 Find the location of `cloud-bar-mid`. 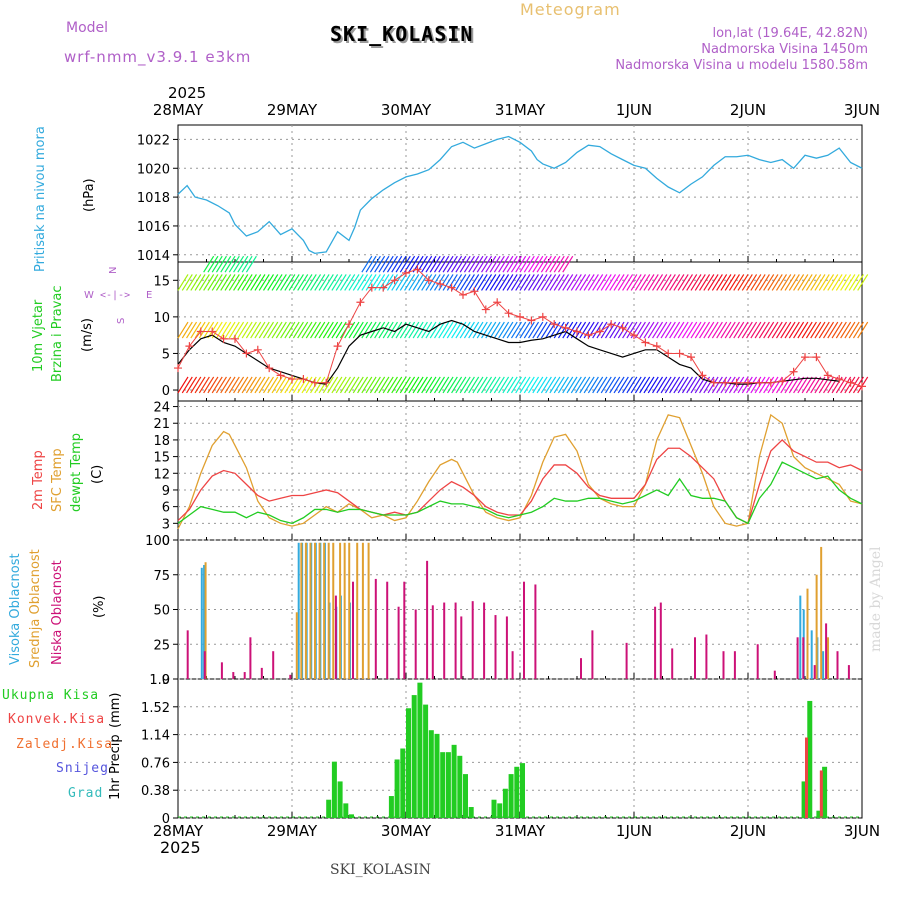

cloud-bar-mid is located at coordinates (349, 610).